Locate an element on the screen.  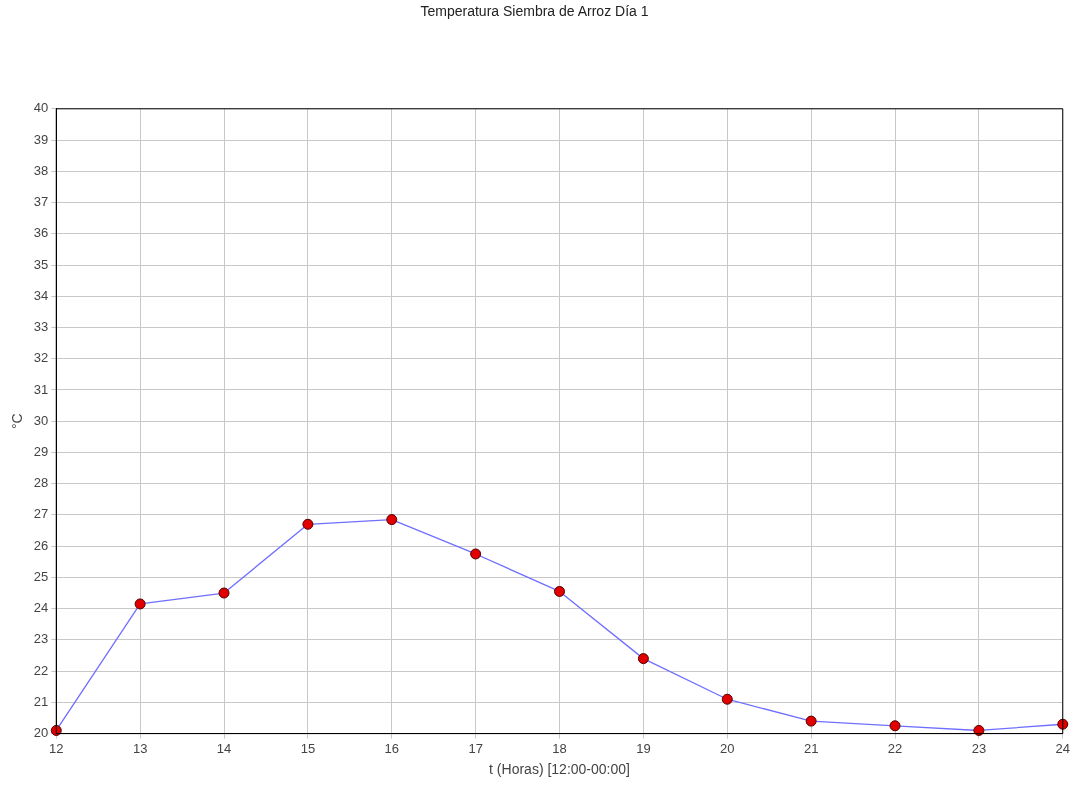
y-tick-label: 27 is located at coordinates (41, 514).